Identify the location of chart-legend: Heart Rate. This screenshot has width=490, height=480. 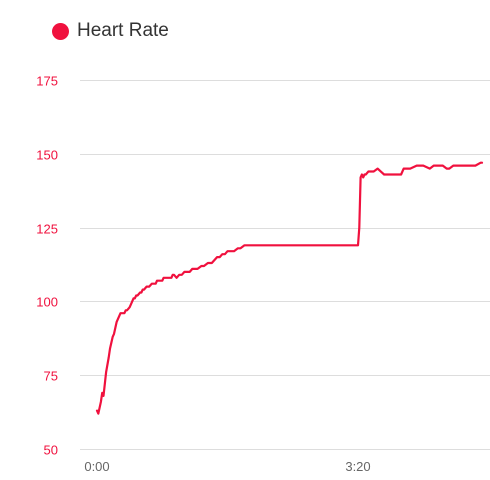
(110, 31).